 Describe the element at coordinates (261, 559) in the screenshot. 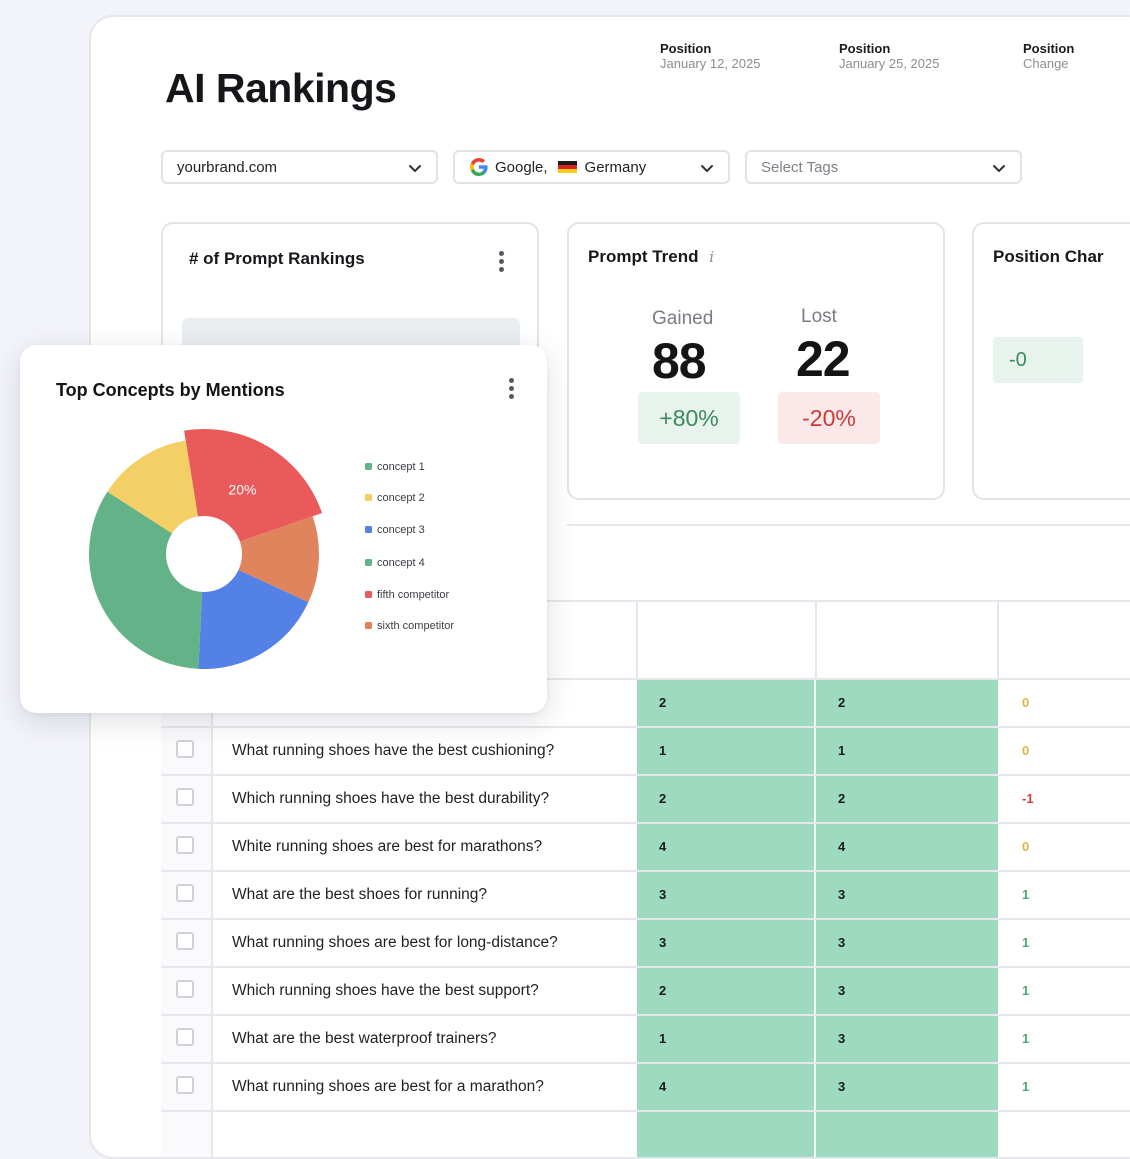

I see `pie-slice-sixth-competitor` at that location.